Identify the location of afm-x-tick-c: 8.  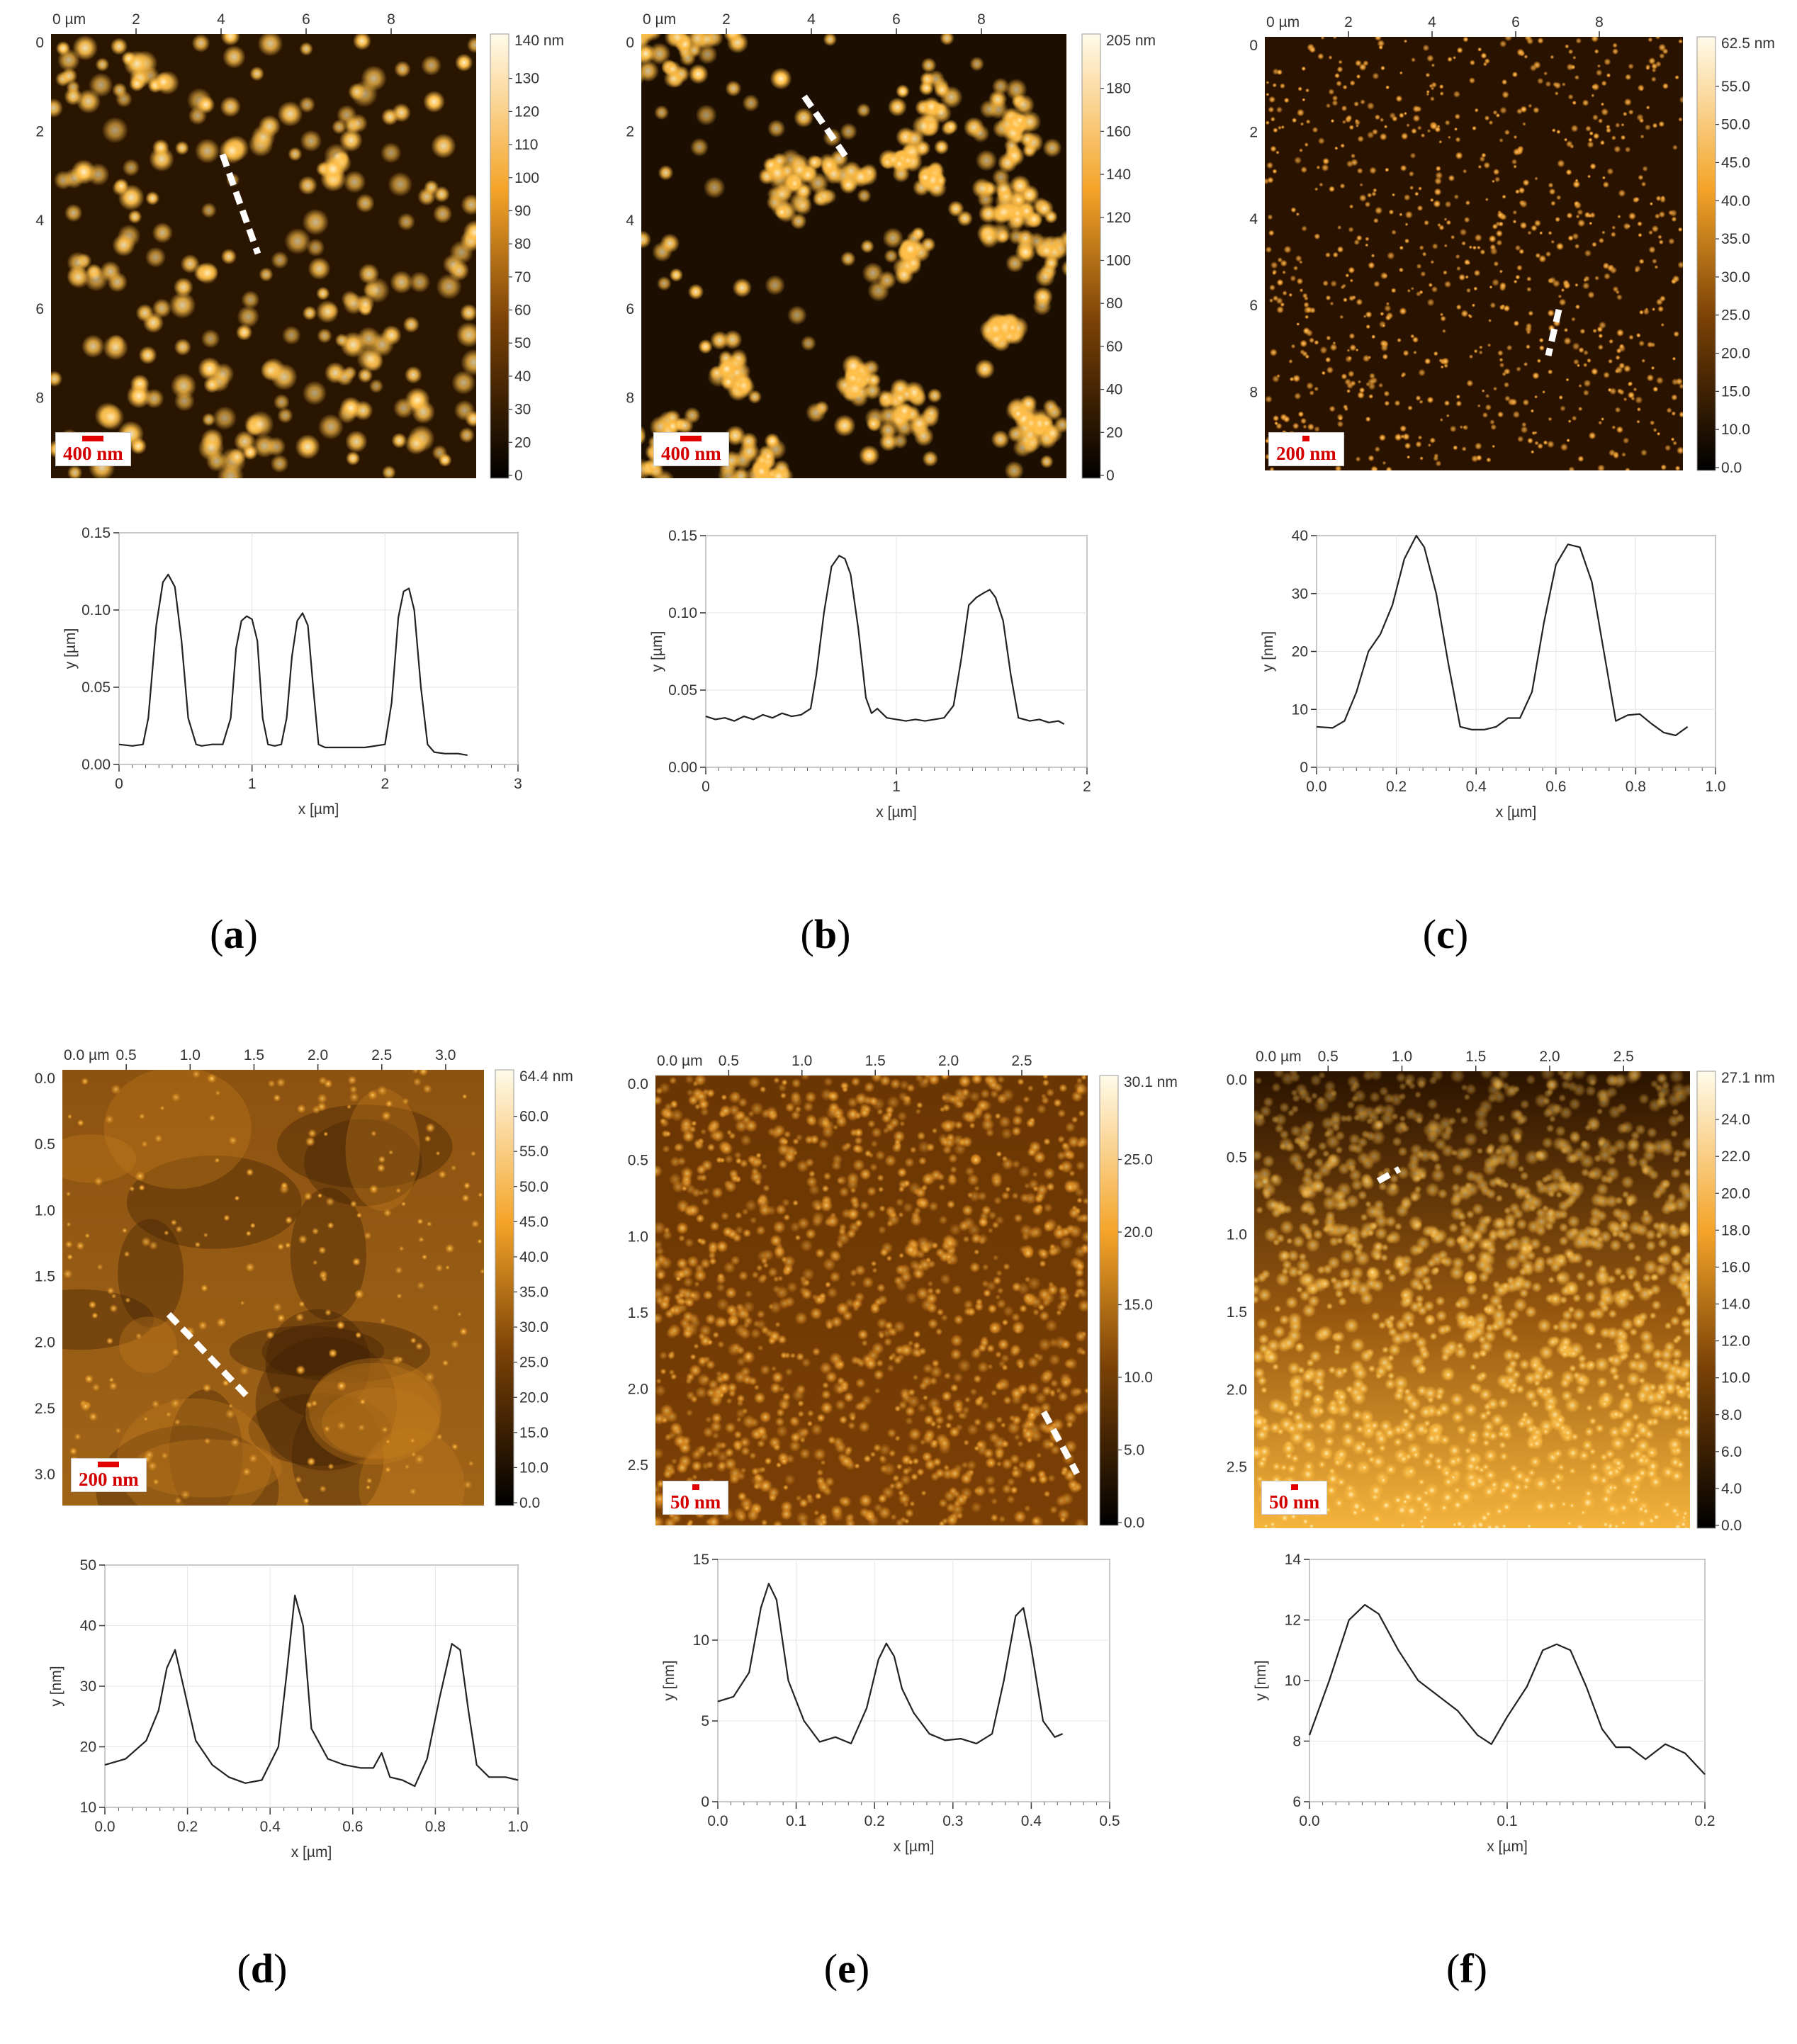
(1600, 22).